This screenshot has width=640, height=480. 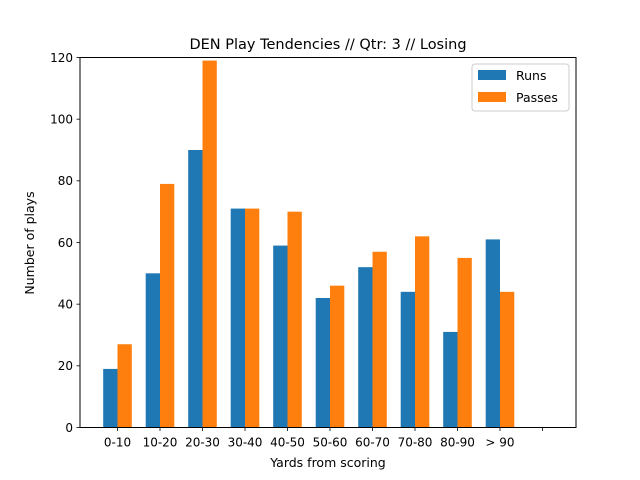 What do you see at coordinates (372, 443) in the screenshot?
I see `x-tick-label: 60-70` at bounding box center [372, 443].